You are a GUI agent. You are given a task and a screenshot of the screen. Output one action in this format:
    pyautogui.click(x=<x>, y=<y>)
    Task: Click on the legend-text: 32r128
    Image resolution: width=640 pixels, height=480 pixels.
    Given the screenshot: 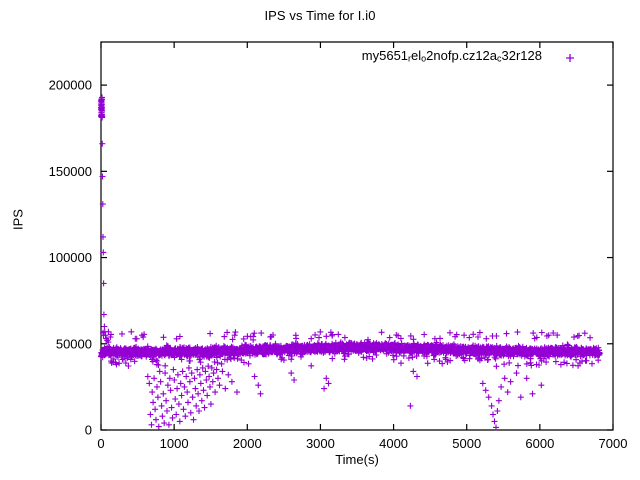 What is the action you would take?
    pyautogui.click(x=521, y=55)
    